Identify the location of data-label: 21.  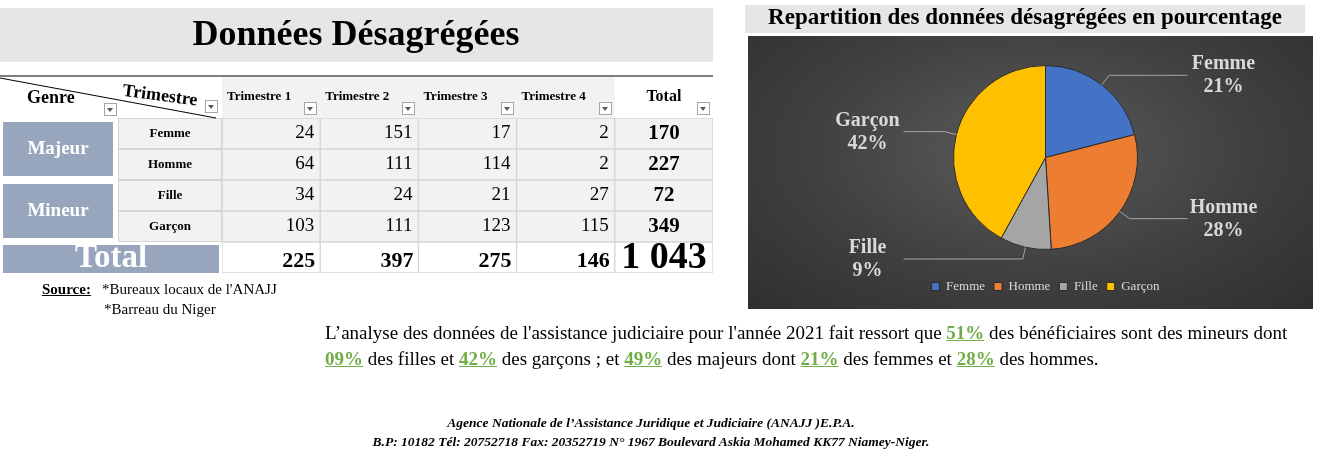
(501, 194).